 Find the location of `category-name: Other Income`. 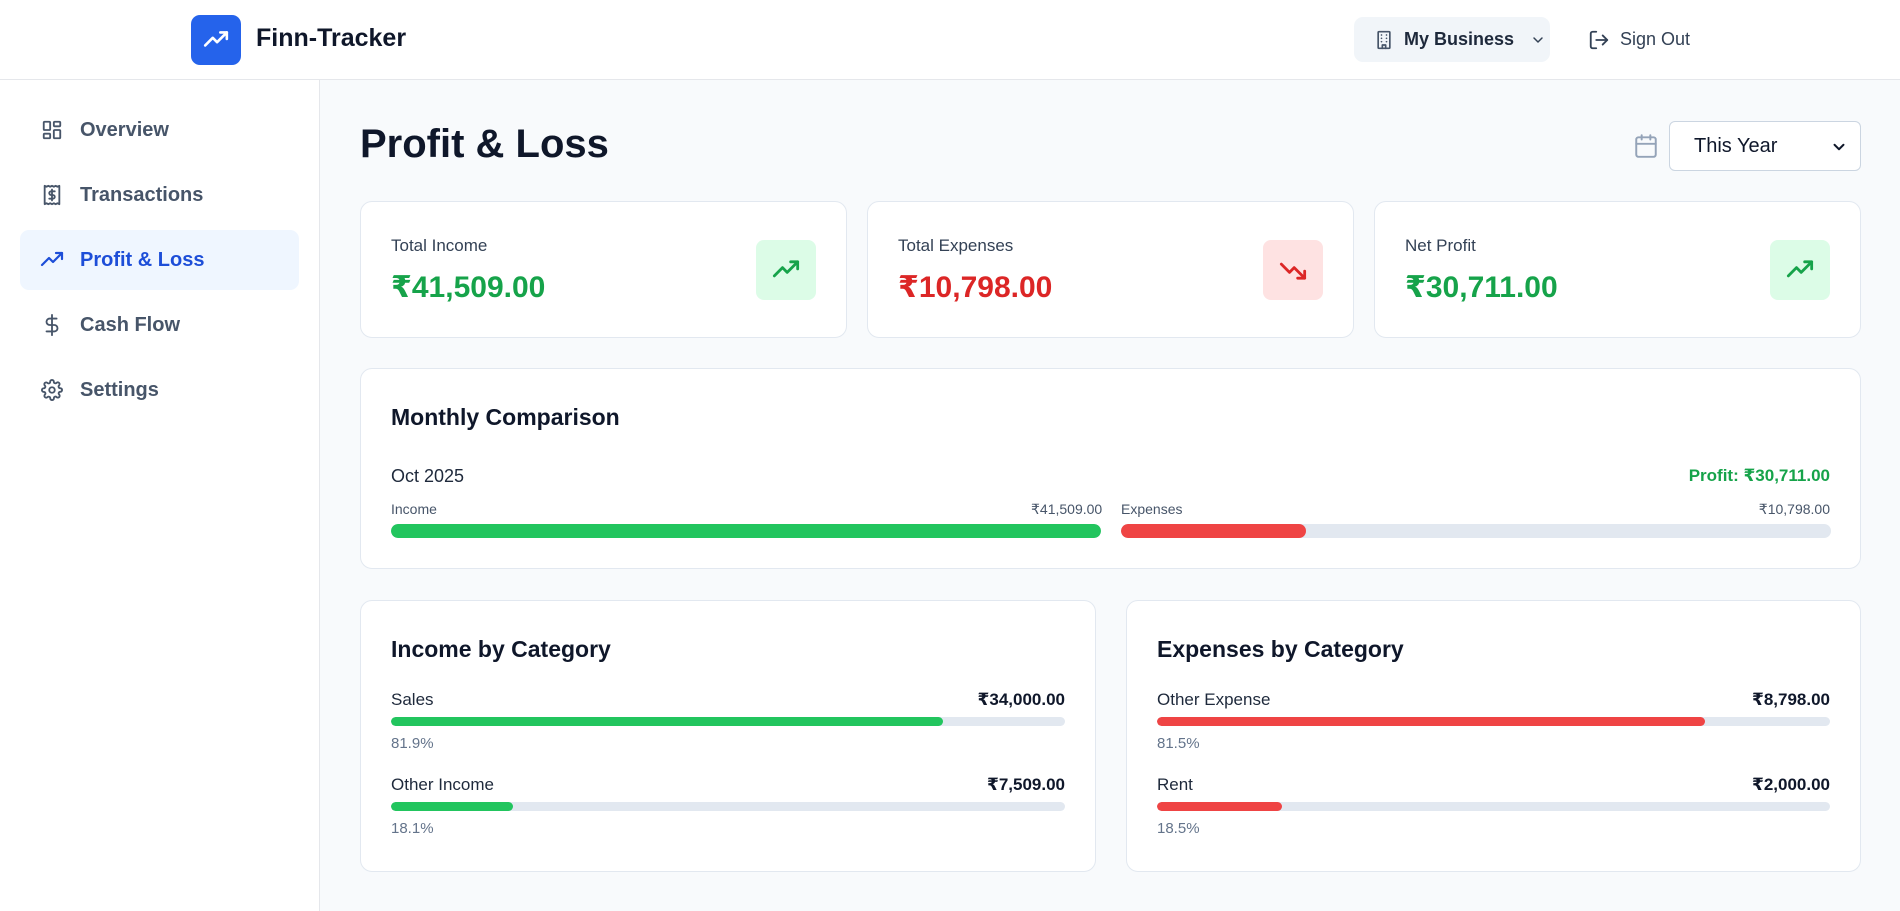

category-name: Other Income is located at coordinates (442, 784).